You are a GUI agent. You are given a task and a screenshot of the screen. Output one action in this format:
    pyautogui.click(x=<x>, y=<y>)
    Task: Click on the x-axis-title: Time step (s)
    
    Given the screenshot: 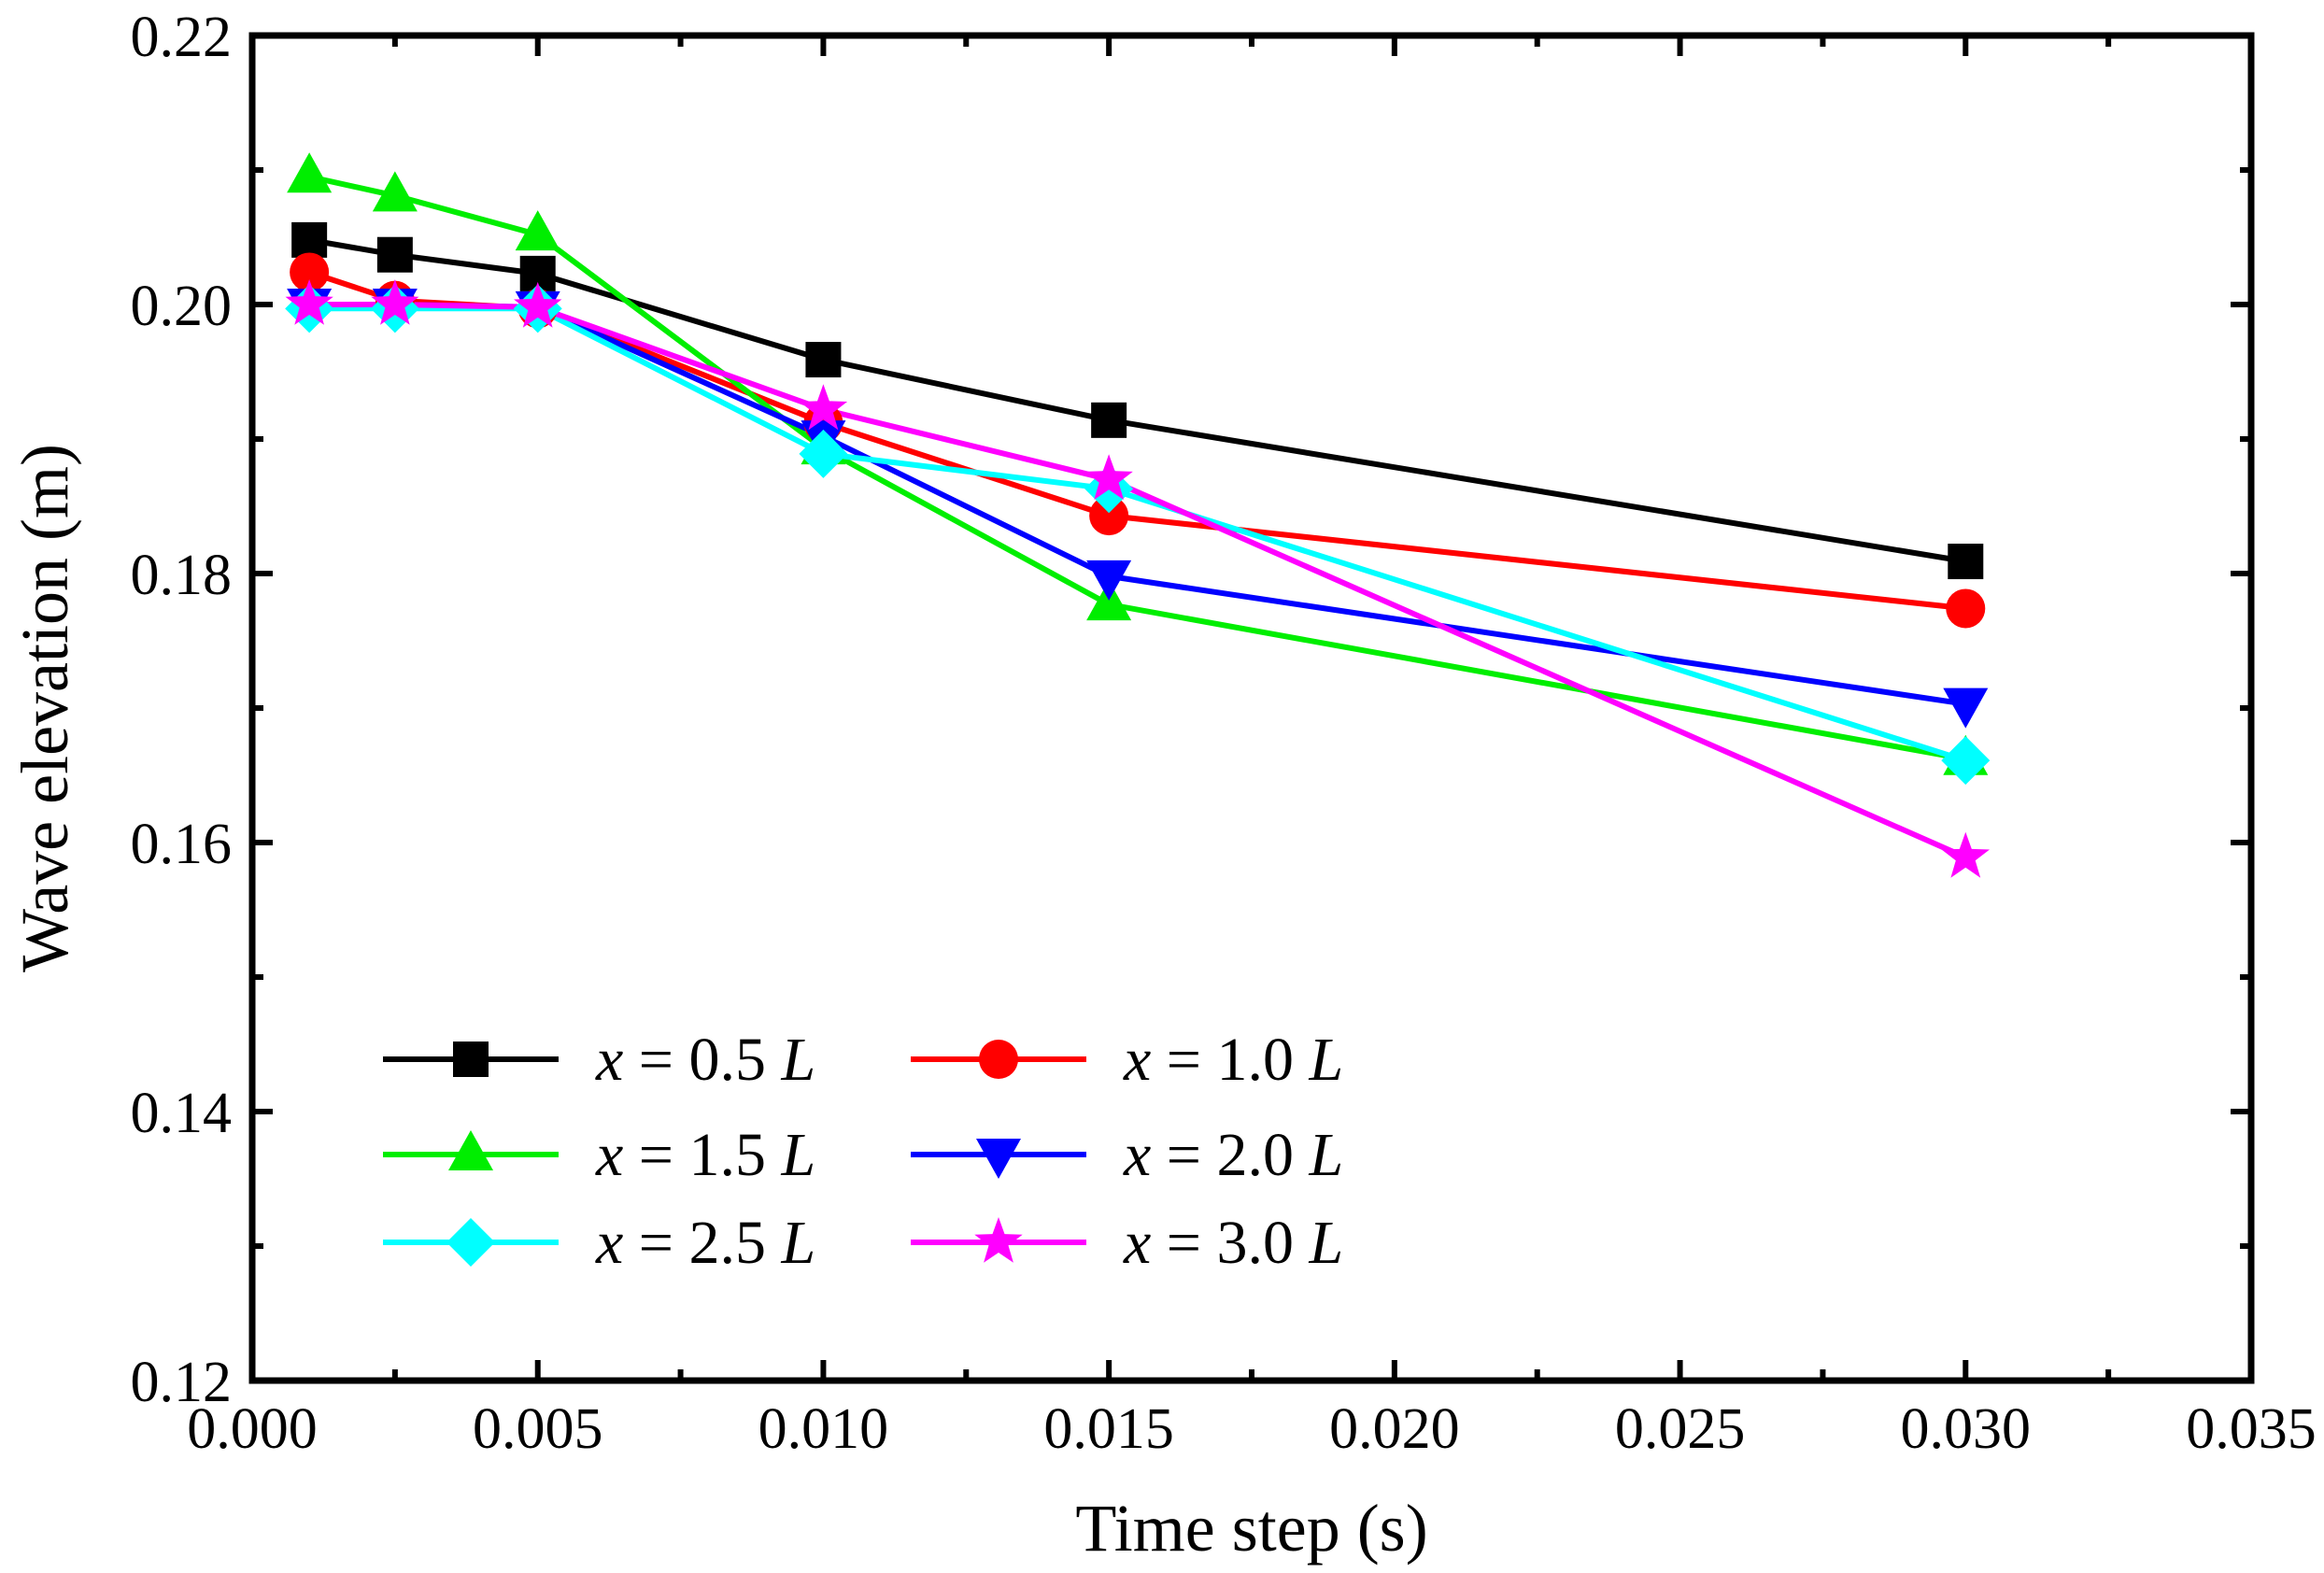 What is the action you would take?
    pyautogui.click(x=1251, y=1528)
    